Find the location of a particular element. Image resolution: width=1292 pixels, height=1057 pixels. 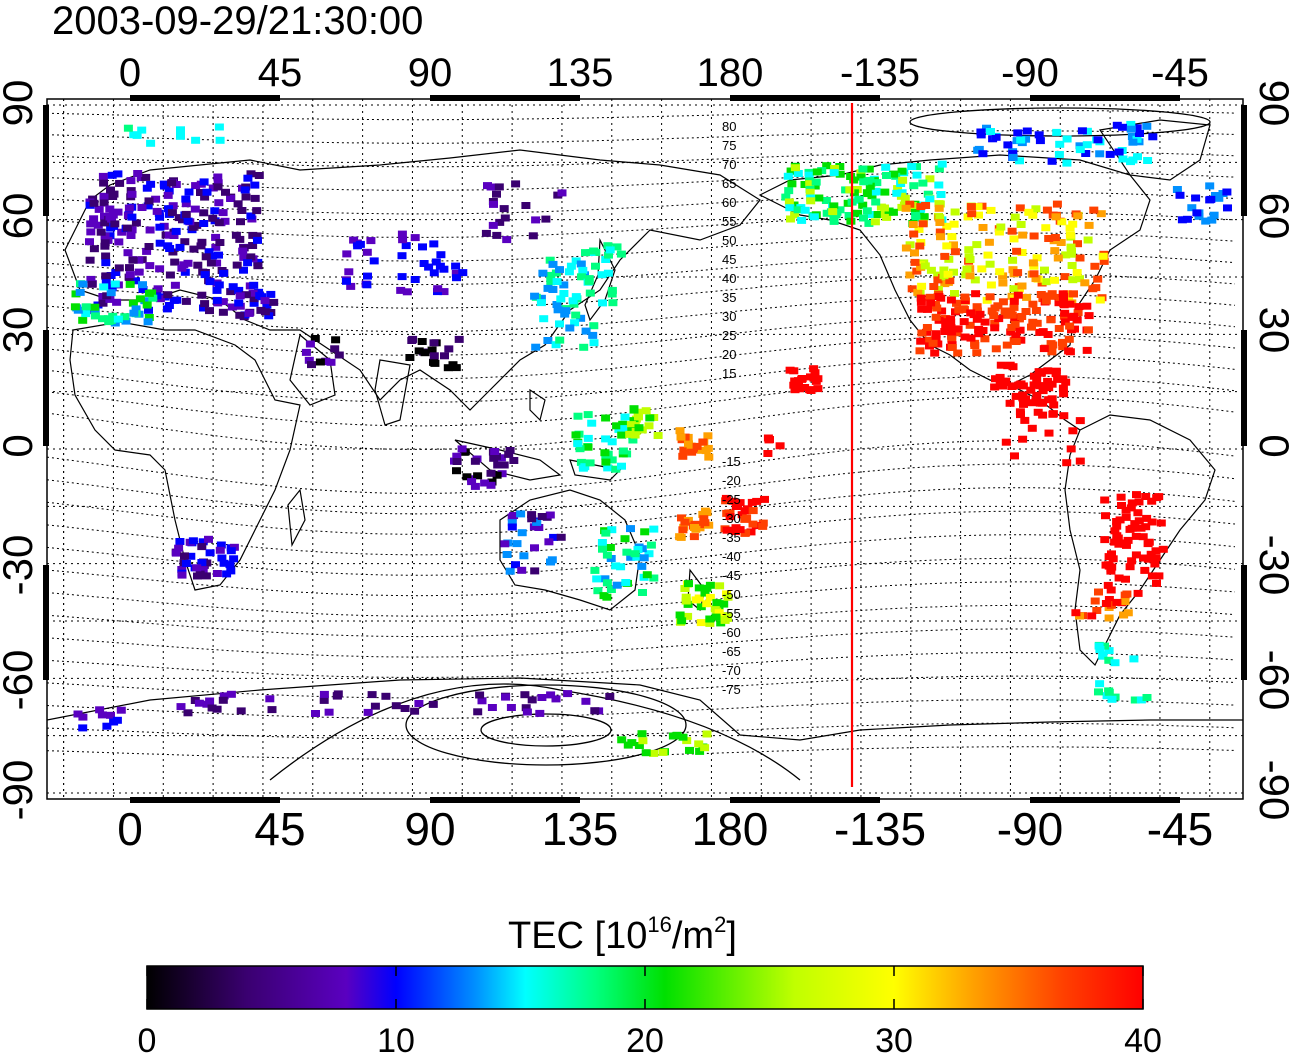

lon-tick-top: 180 is located at coordinates (730, 73).